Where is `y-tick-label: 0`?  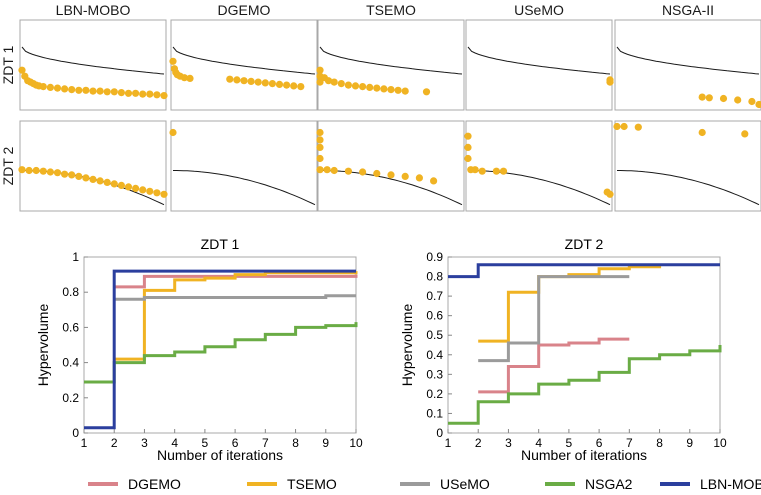 y-tick-label: 0 is located at coordinates (75, 433).